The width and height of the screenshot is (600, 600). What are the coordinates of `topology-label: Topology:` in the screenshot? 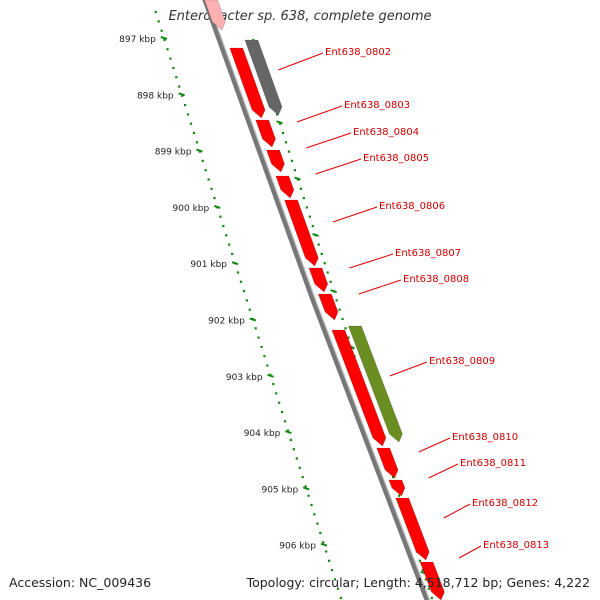 It's located at (276, 582).